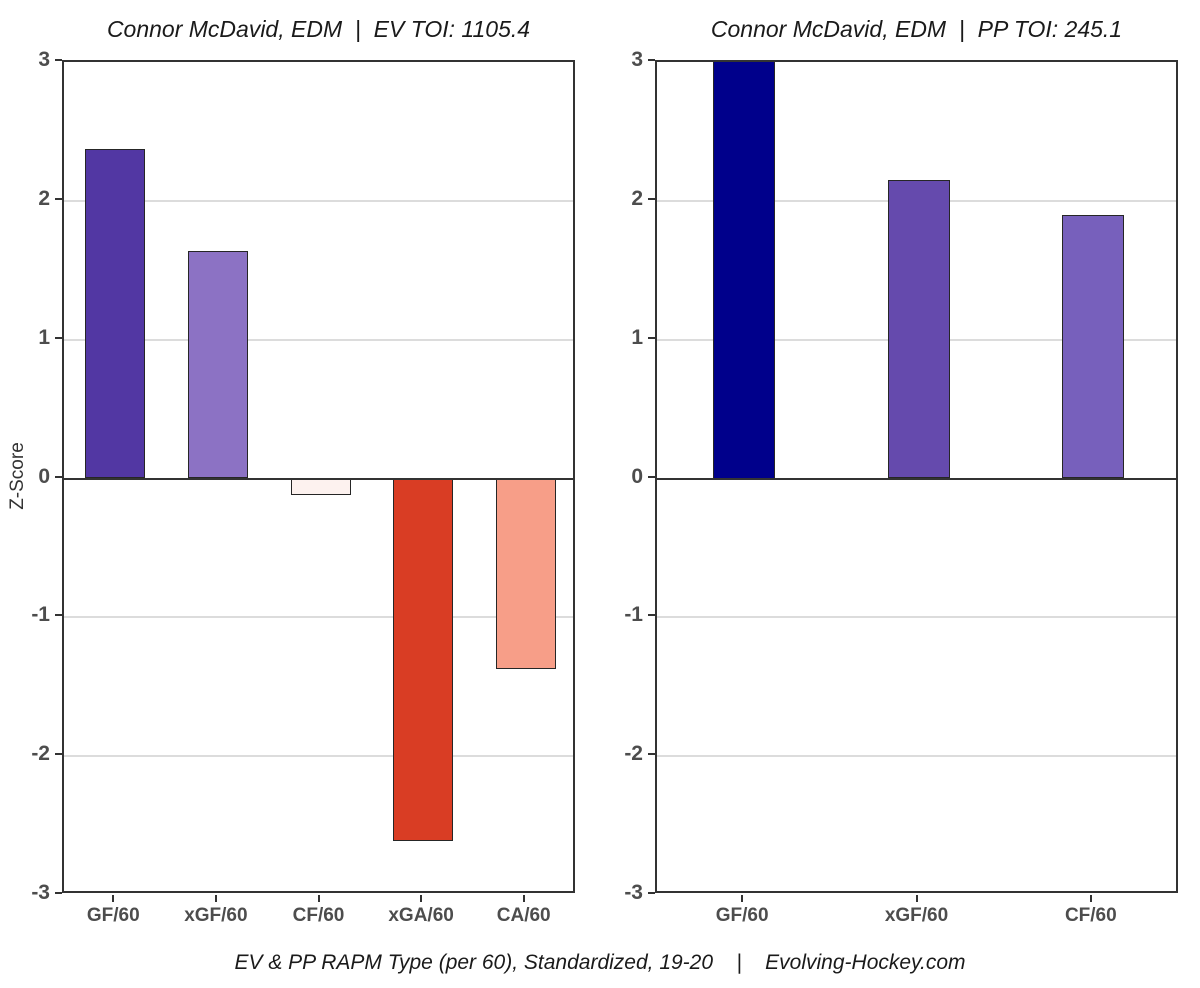  I want to click on ev-chart-title: Connor McDavid, EDM | EV TOI: 1105.4, so click(318, 29).